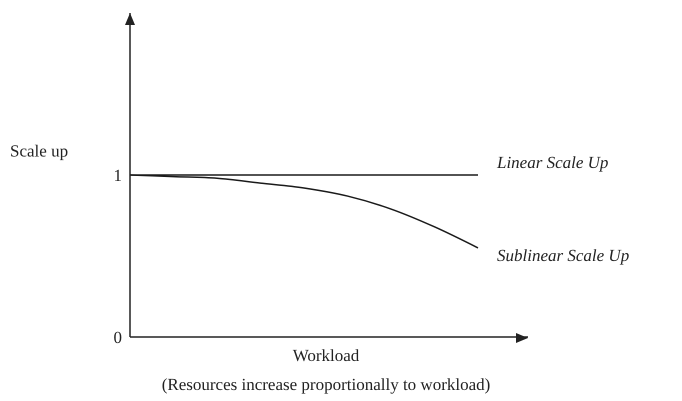 The height and width of the screenshot is (401, 682). What do you see at coordinates (39, 150) in the screenshot?
I see `y-axis-title: Scale up` at bounding box center [39, 150].